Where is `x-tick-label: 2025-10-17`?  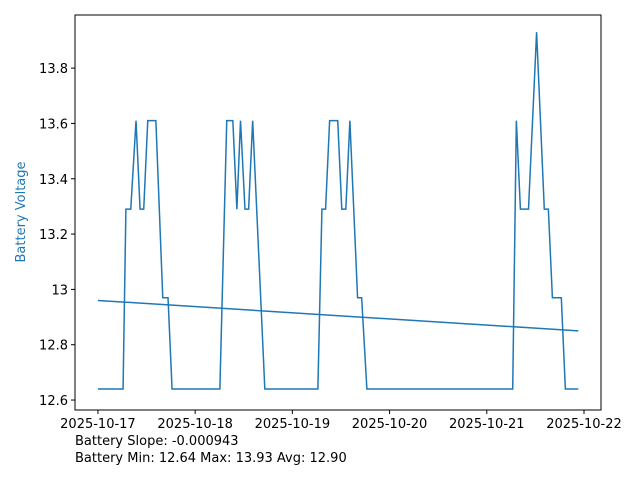
x-tick-label: 2025-10-17 is located at coordinates (98, 424).